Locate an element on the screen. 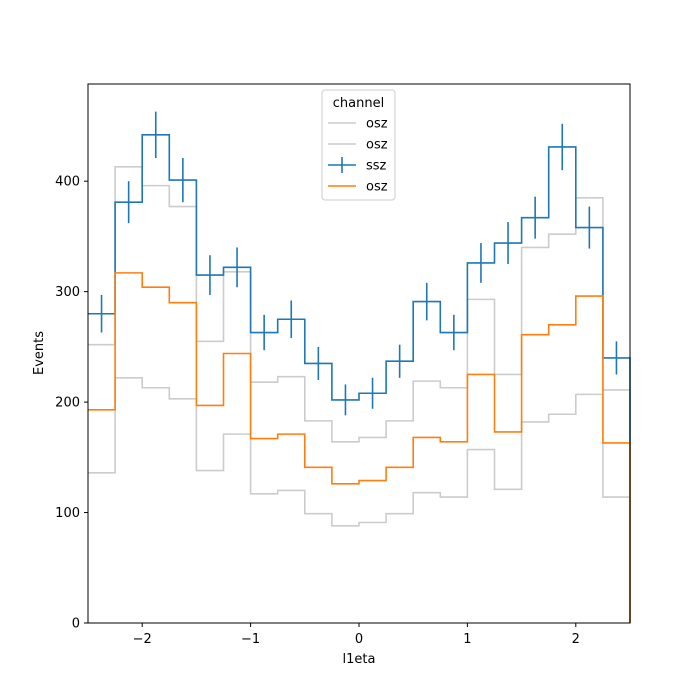  legend-box is located at coordinates (358, 145).